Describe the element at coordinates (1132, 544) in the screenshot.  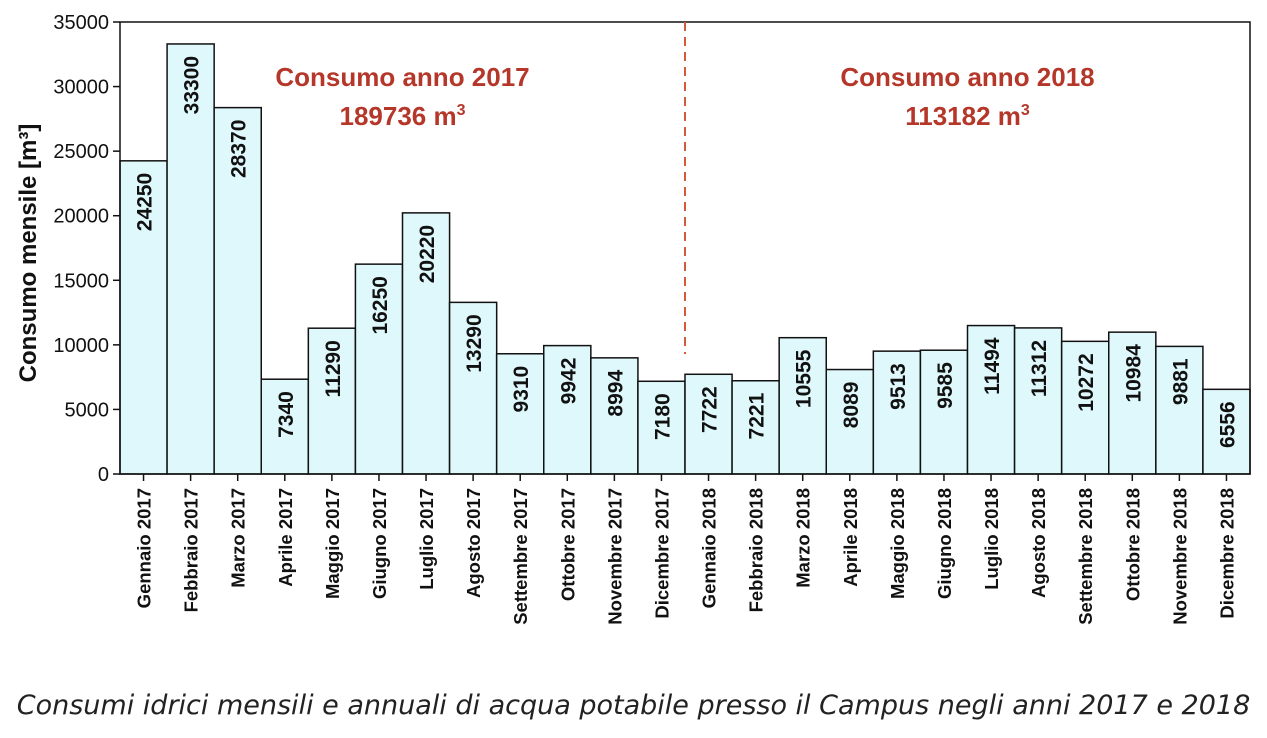
I see `x-tick-label: Ottobre 2018` at that location.